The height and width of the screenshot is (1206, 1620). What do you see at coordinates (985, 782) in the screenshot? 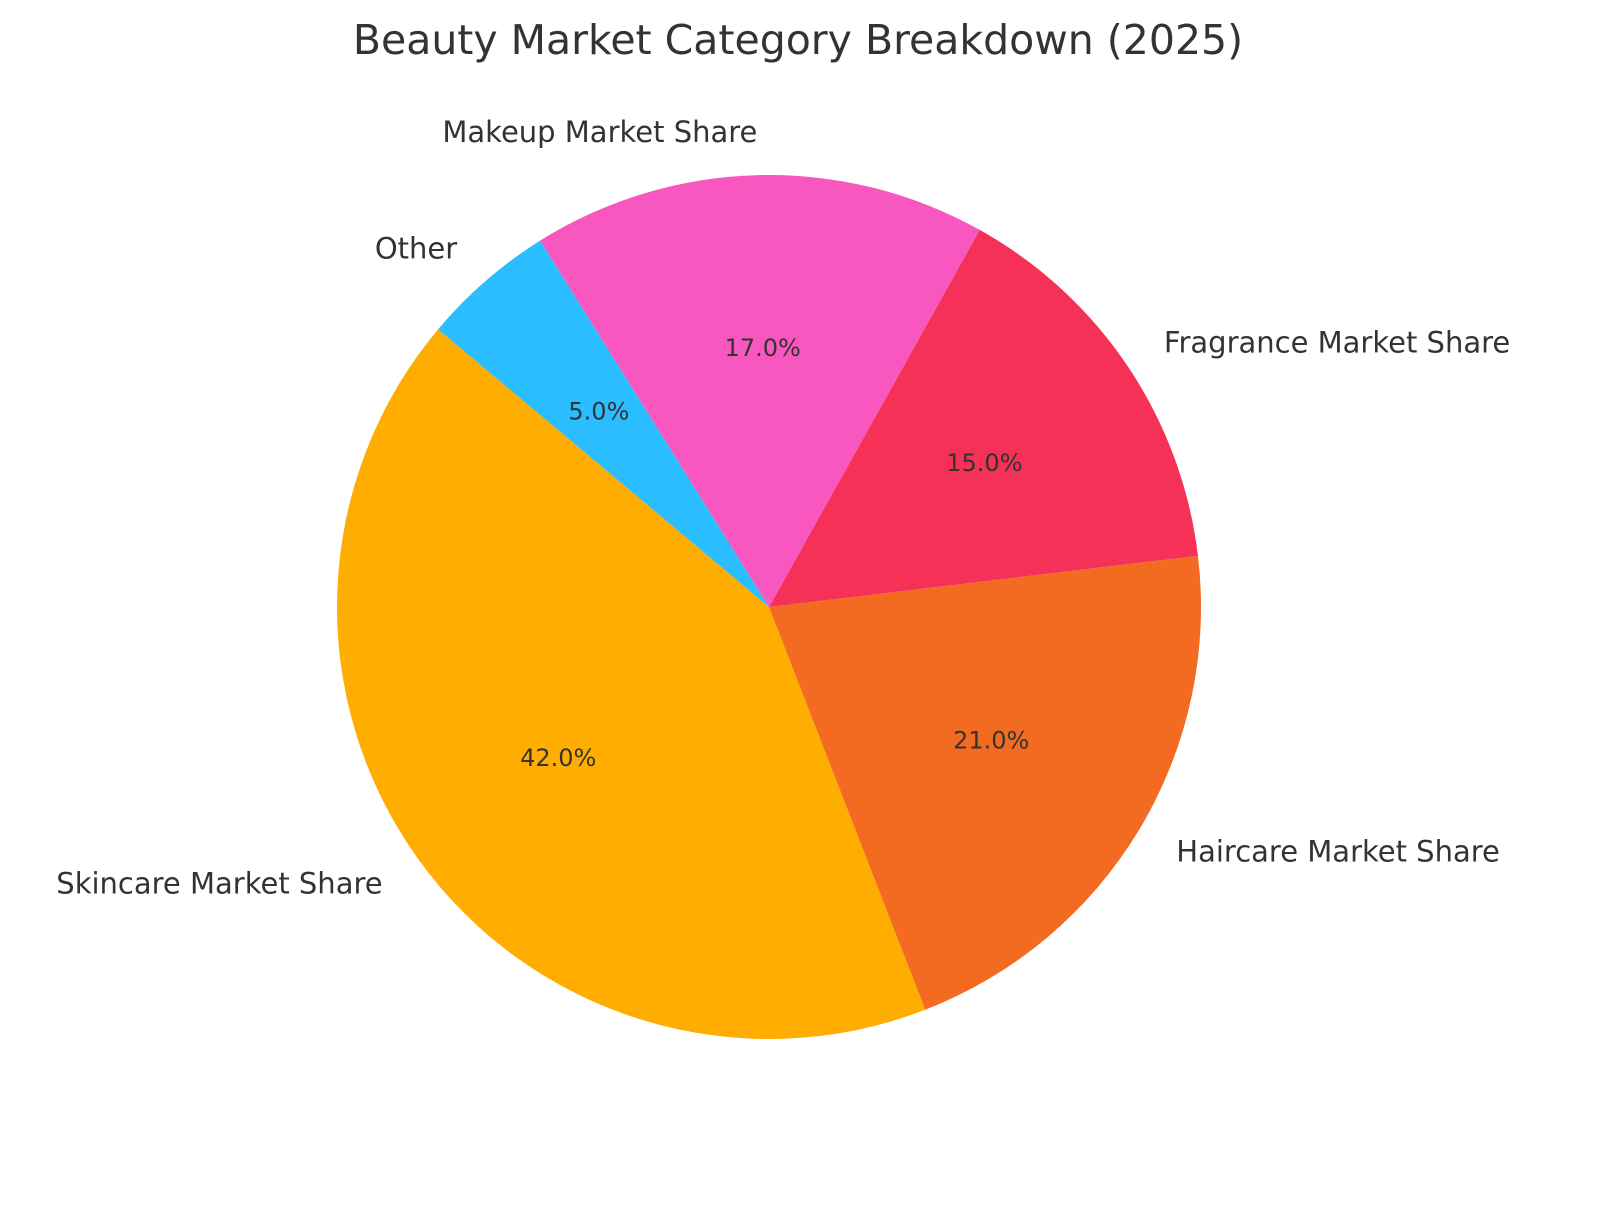
I see `pie-slice-haircare-market-share` at bounding box center [985, 782].